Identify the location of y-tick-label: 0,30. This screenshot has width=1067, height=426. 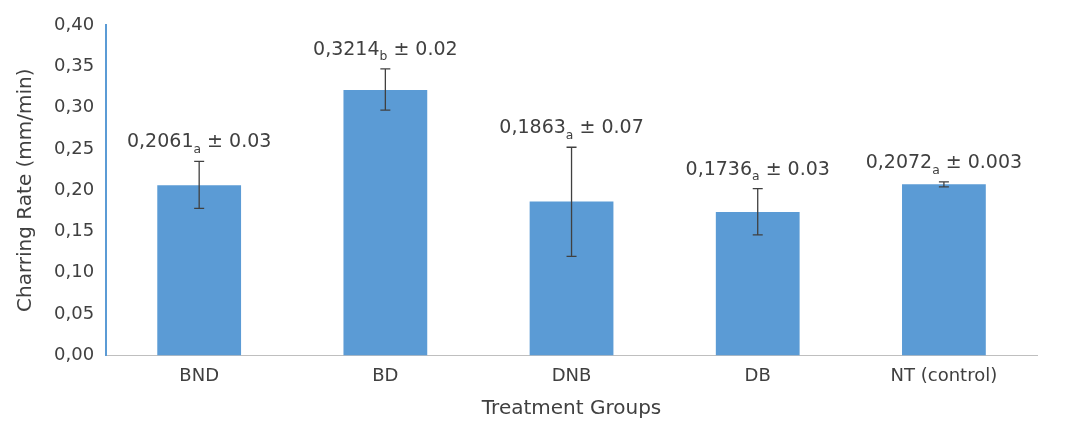
(74, 106).